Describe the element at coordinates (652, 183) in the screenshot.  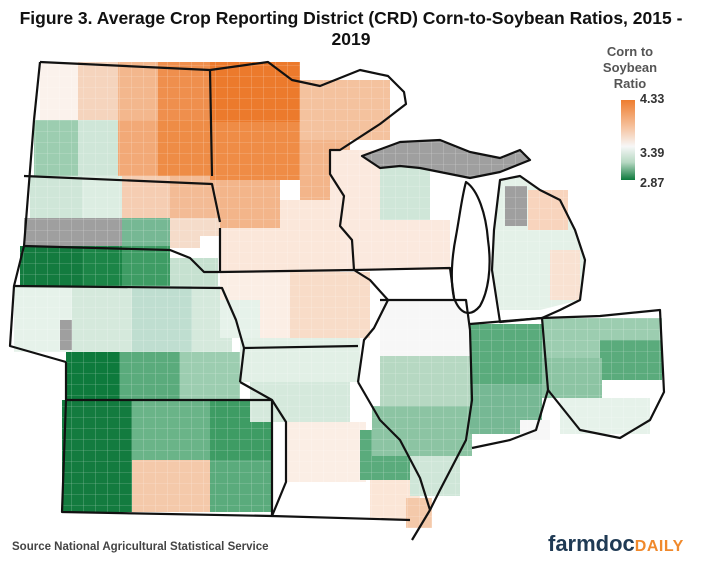
I see `legend-min-label: 2.87` at that location.